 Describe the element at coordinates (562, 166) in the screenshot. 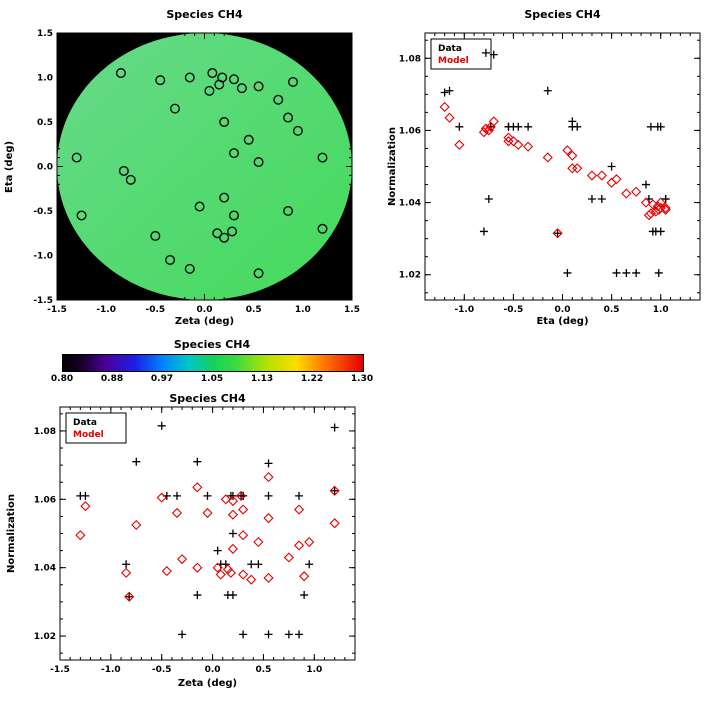

I see `plot-frame` at that location.